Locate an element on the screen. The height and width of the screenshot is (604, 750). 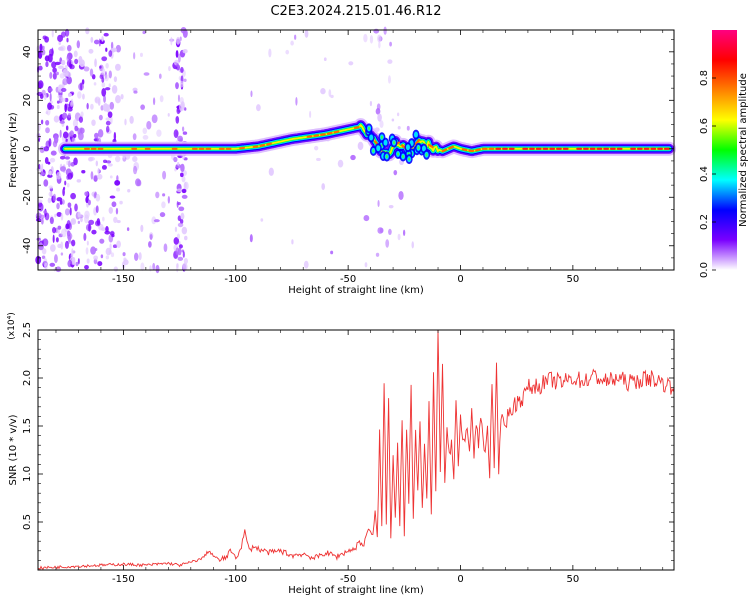
y-tick-label: 1.0 is located at coordinates (27, 474).